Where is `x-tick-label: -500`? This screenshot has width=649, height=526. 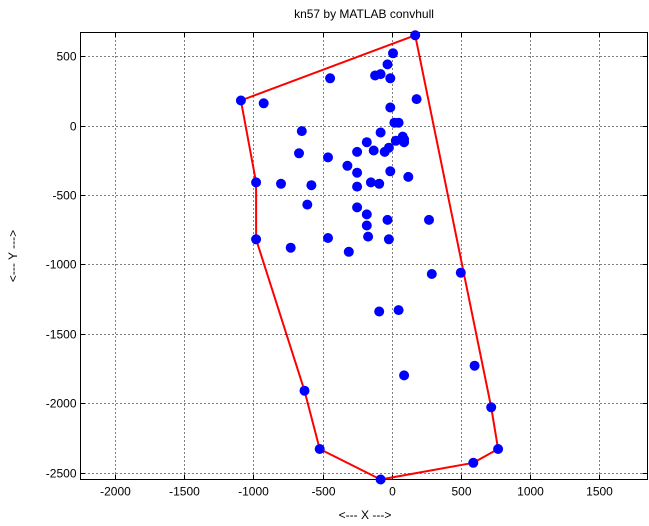 x-tick-label: -500 is located at coordinates (323, 492).